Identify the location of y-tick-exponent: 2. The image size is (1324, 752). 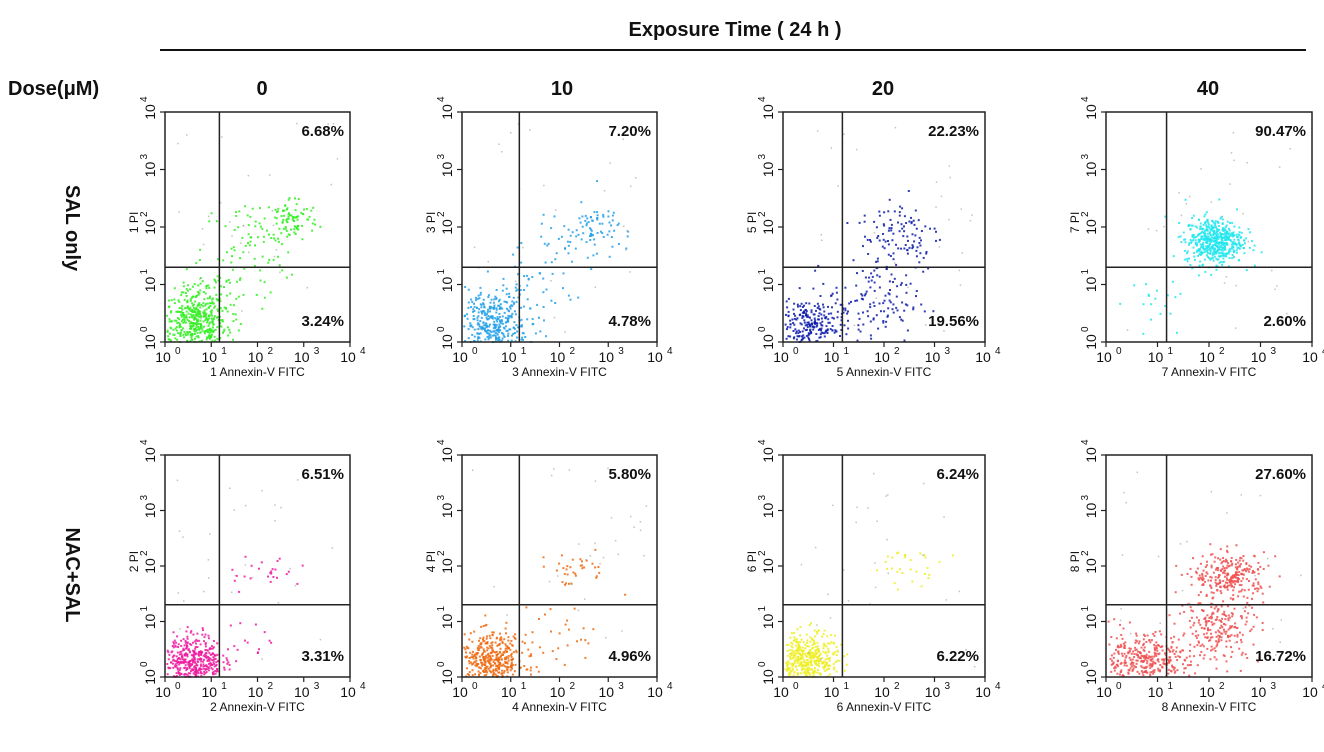
(762, 553).